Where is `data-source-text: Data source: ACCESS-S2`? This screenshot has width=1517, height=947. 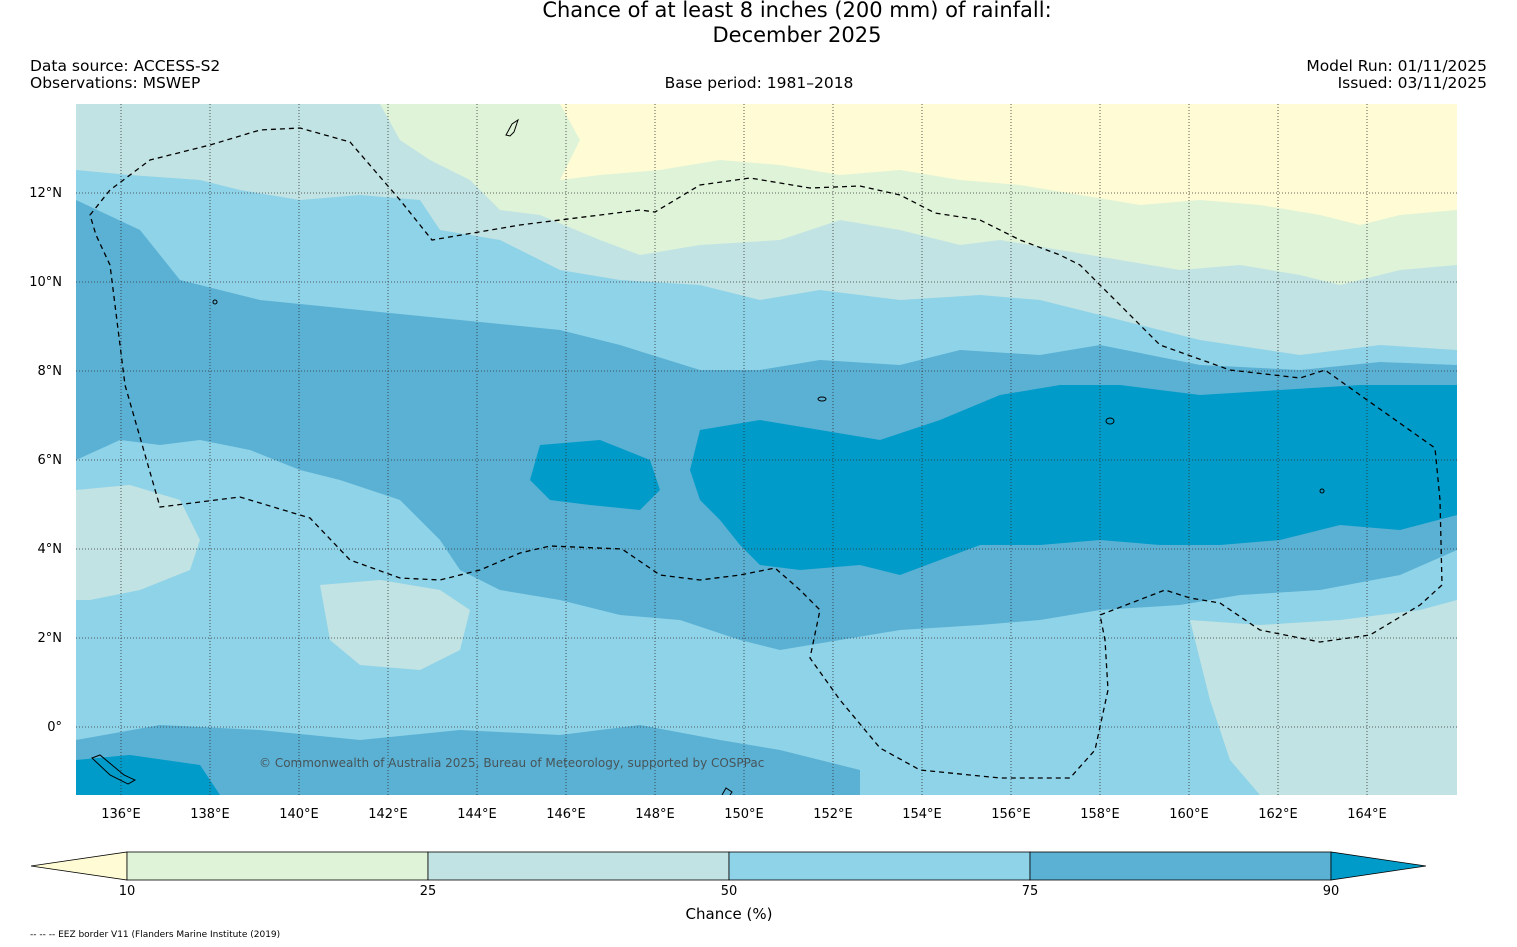
data-source-text: Data source: ACCESS-S2 is located at coordinates (125, 66).